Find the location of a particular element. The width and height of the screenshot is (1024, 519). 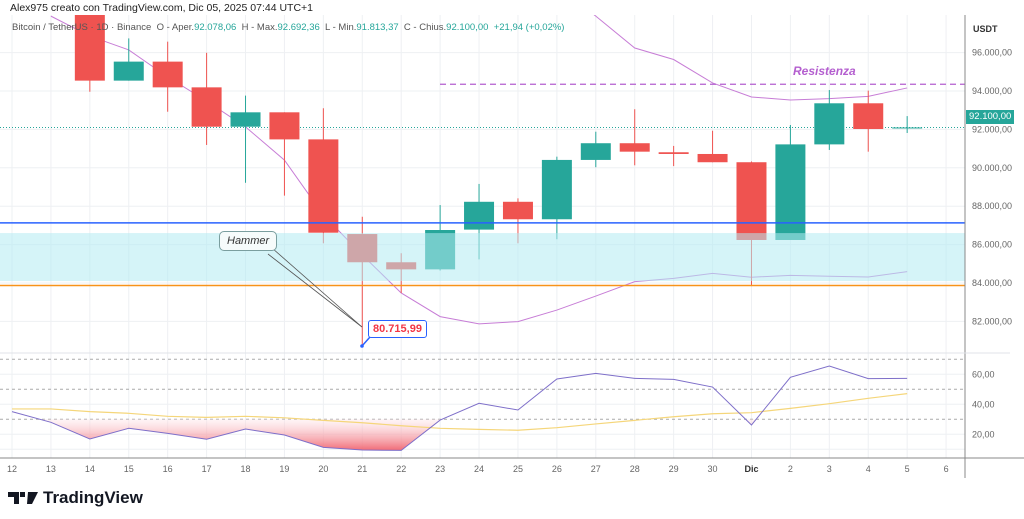

time-tick-label: 20 is located at coordinates (323, 469).